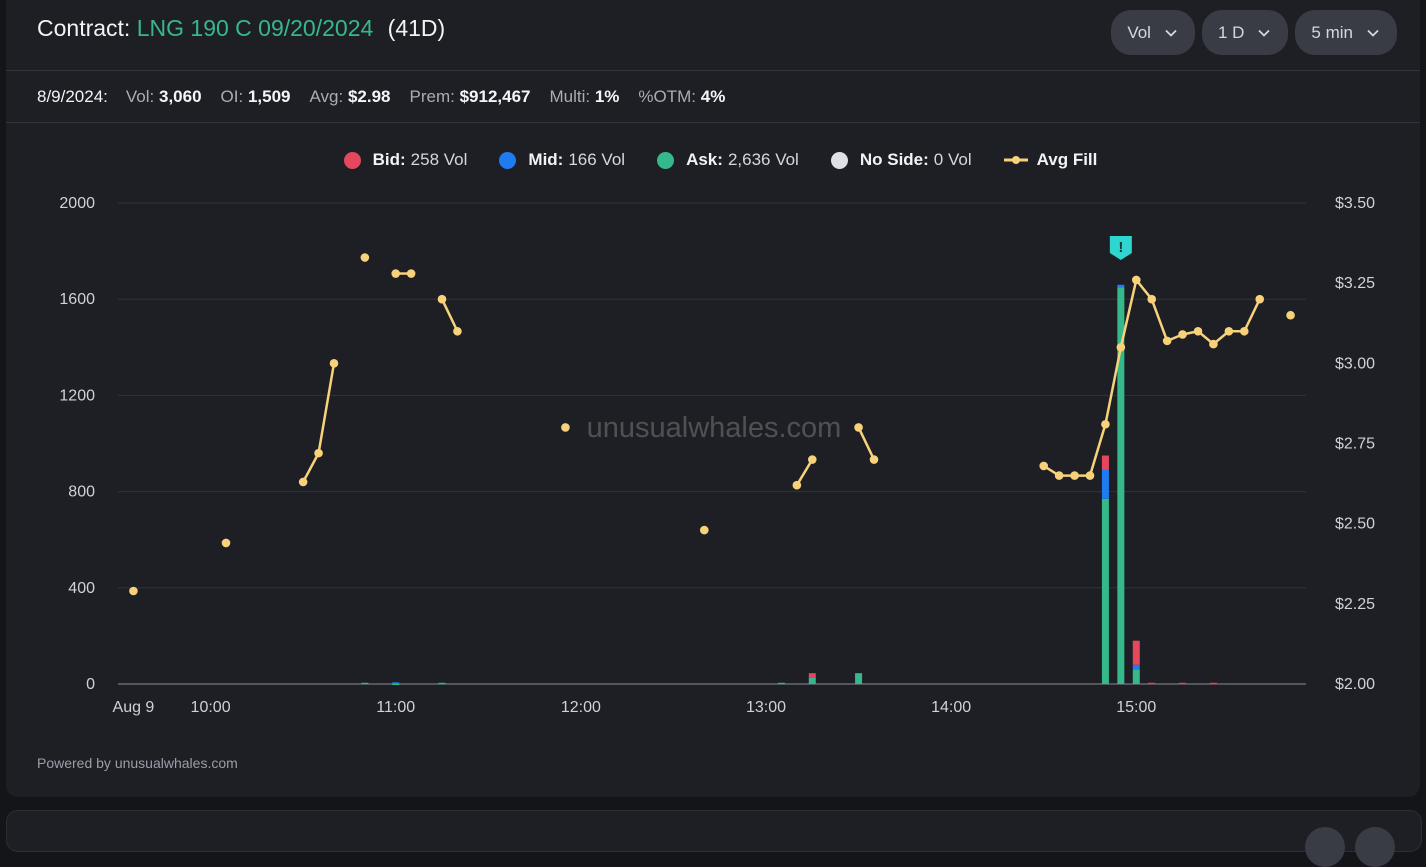 The width and height of the screenshot is (1426, 867). I want to click on y-right-tick-label: $3.00, so click(1355, 363).